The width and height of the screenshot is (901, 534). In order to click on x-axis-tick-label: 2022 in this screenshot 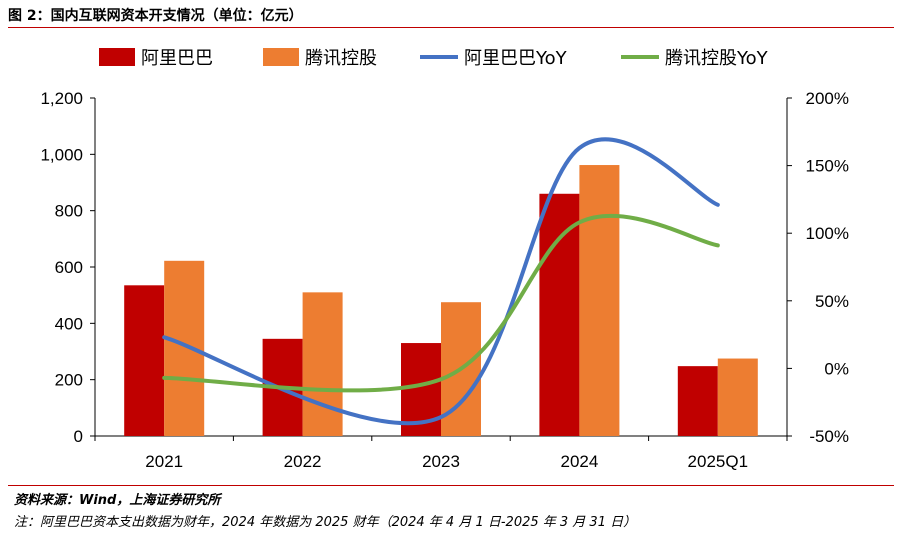, I will do `click(303, 461)`.